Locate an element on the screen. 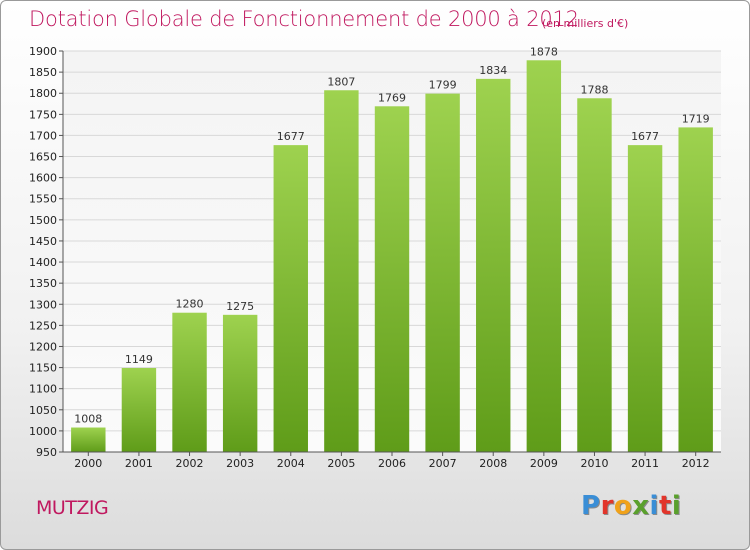 Image resolution: width=750 pixels, height=550 pixels. y-tick-label: 1300 is located at coordinates (43, 304).